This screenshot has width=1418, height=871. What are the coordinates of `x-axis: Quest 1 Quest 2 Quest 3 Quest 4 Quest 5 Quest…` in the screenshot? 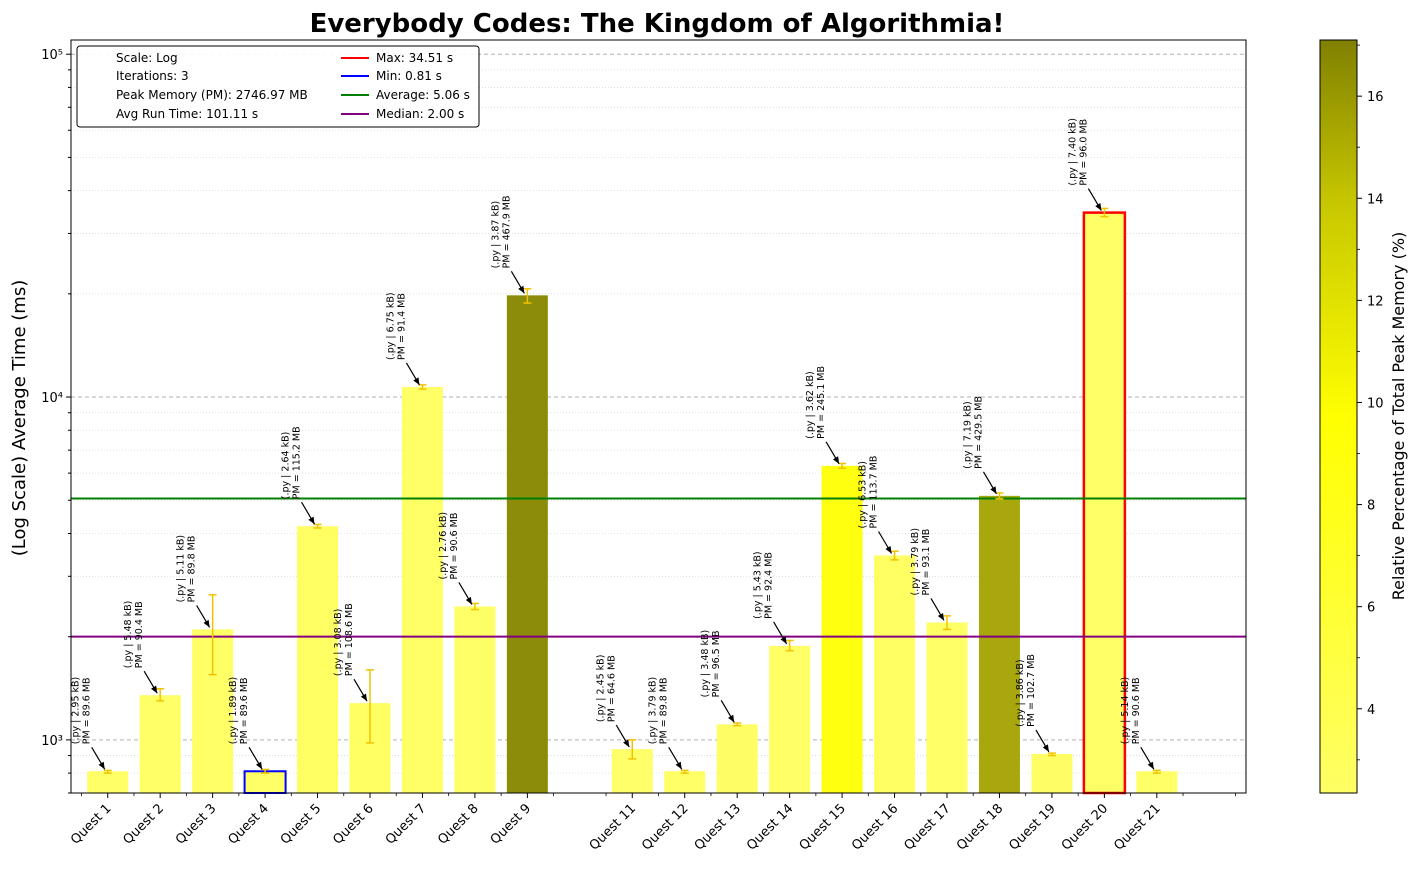 It's located at (652, 823).